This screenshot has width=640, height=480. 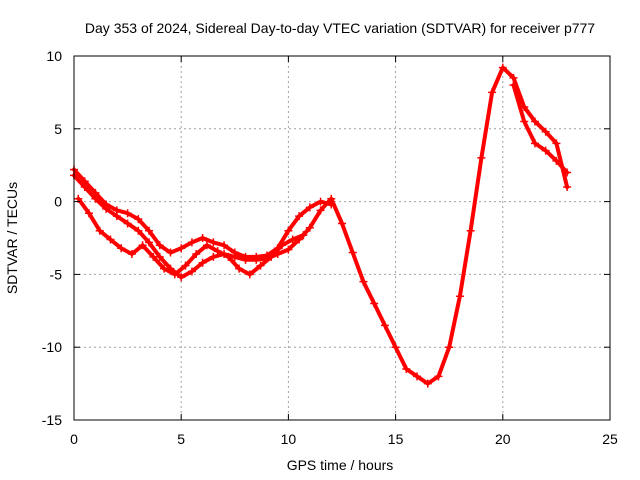 I want to click on x-tick-label: 25, so click(x=610, y=439).